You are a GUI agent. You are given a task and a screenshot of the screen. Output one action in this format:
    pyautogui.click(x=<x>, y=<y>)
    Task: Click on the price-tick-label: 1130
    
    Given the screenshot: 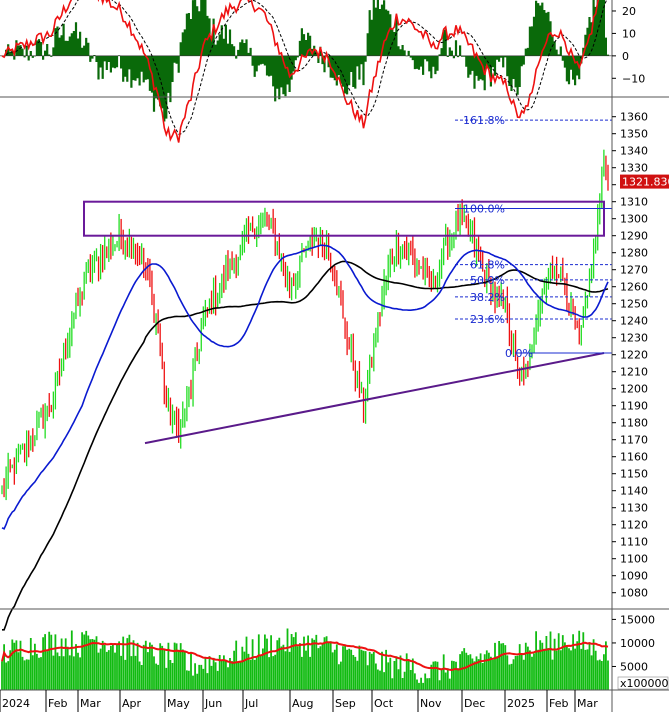 What is the action you would take?
    pyautogui.click(x=634, y=508)
    